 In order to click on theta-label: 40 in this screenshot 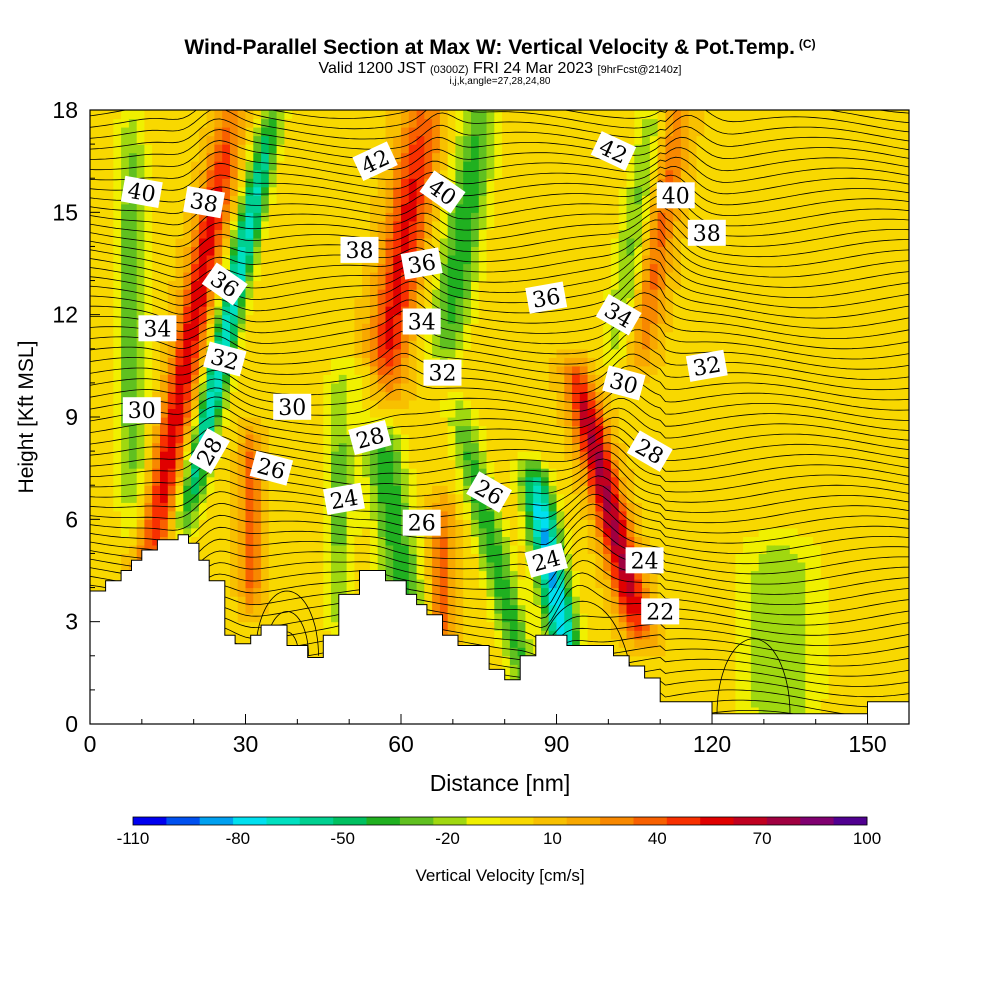, I will do `click(675, 195)`.